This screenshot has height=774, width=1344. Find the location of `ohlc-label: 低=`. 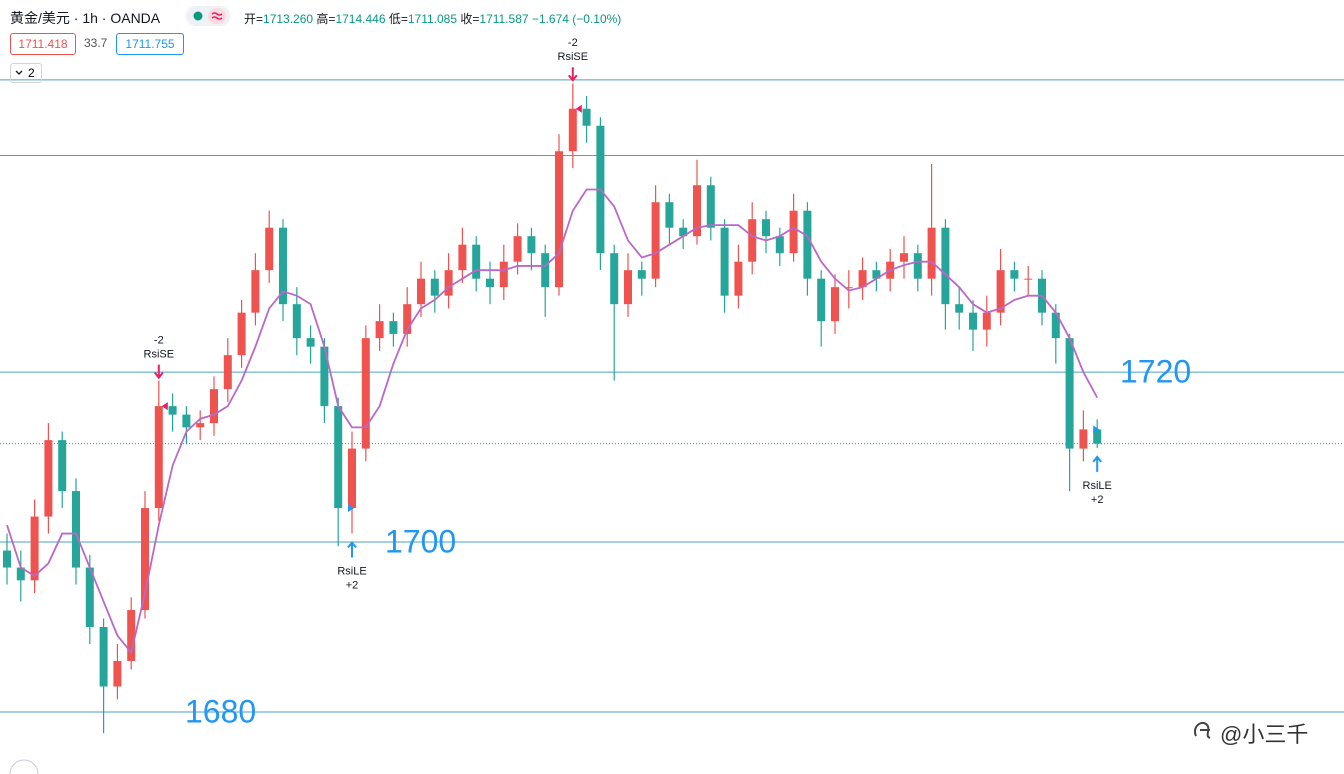

ohlc-label: 低= is located at coordinates (398, 19).